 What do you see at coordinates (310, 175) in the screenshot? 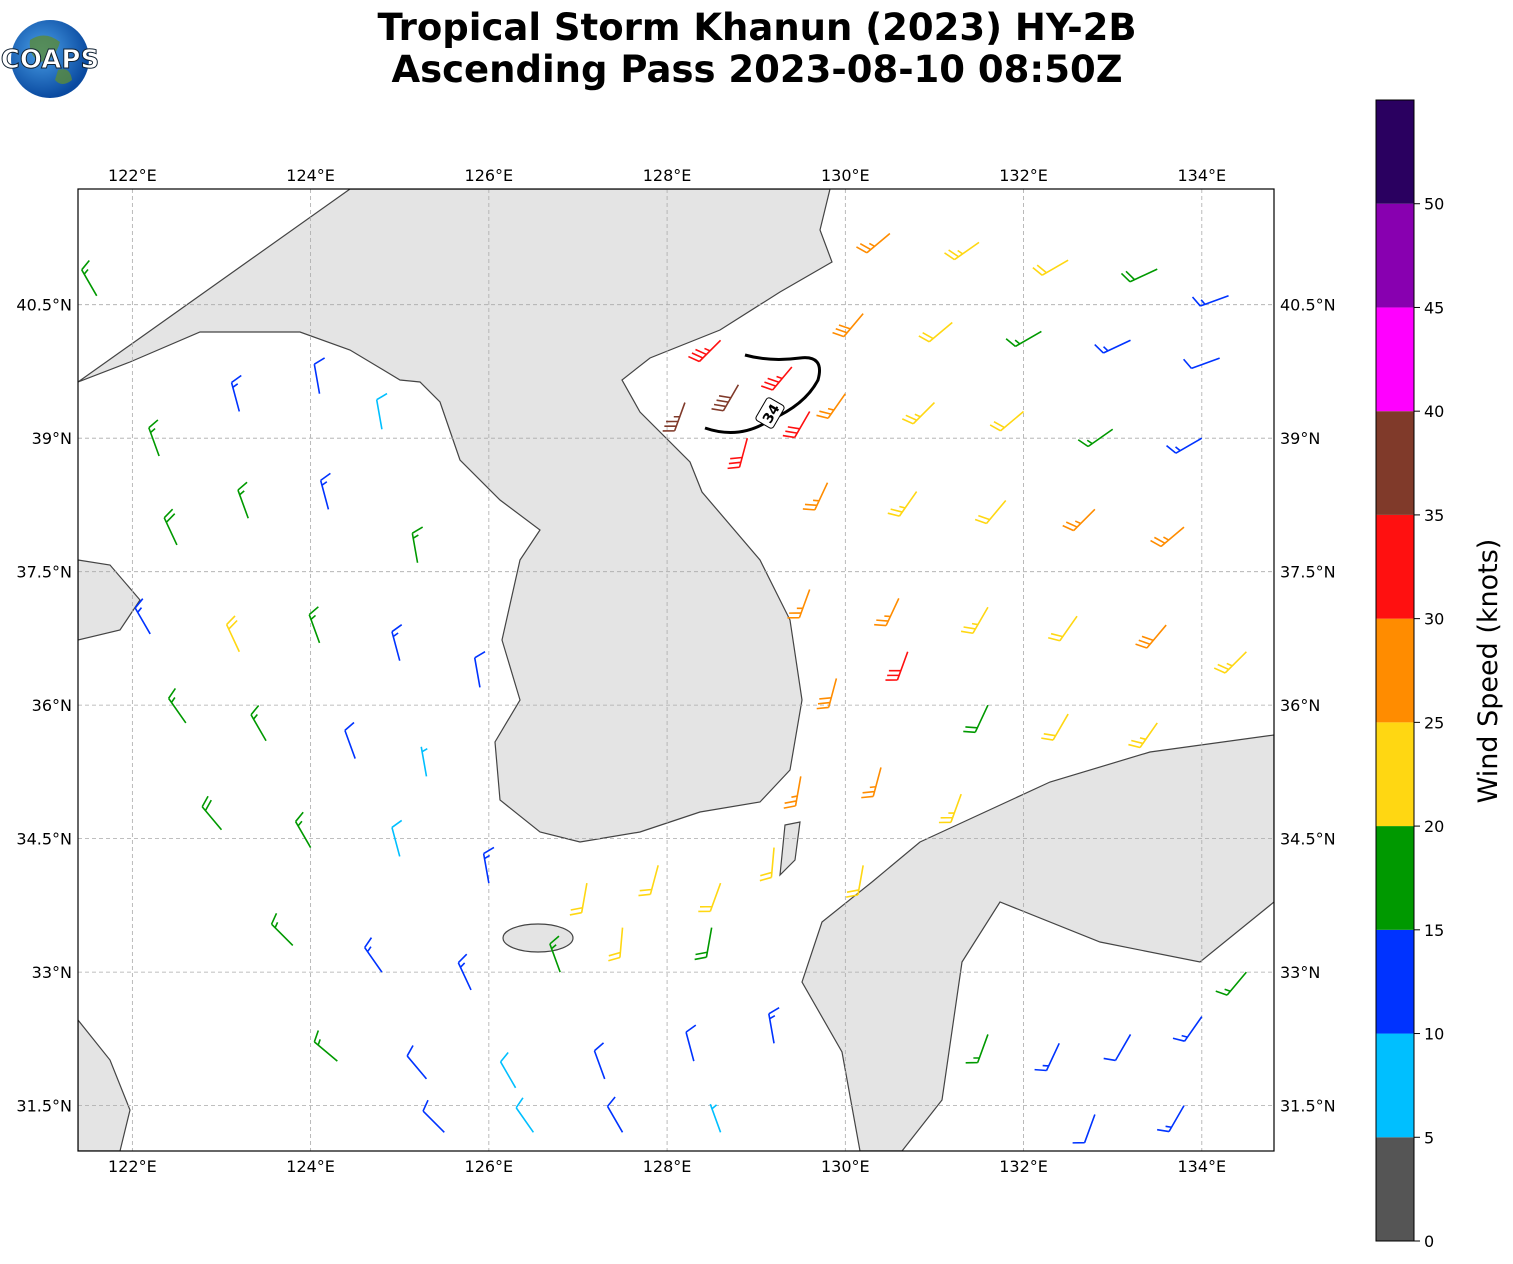
I see `x-tick-label: 124°E` at bounding box center [310, 175].